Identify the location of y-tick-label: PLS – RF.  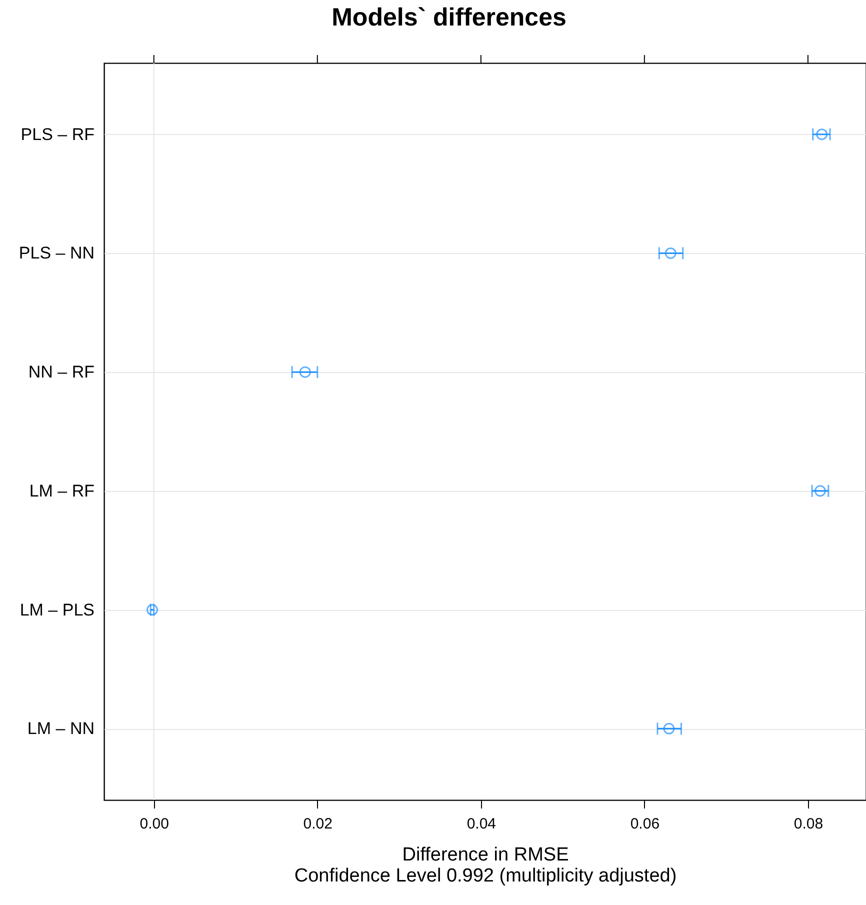
(57, 134).